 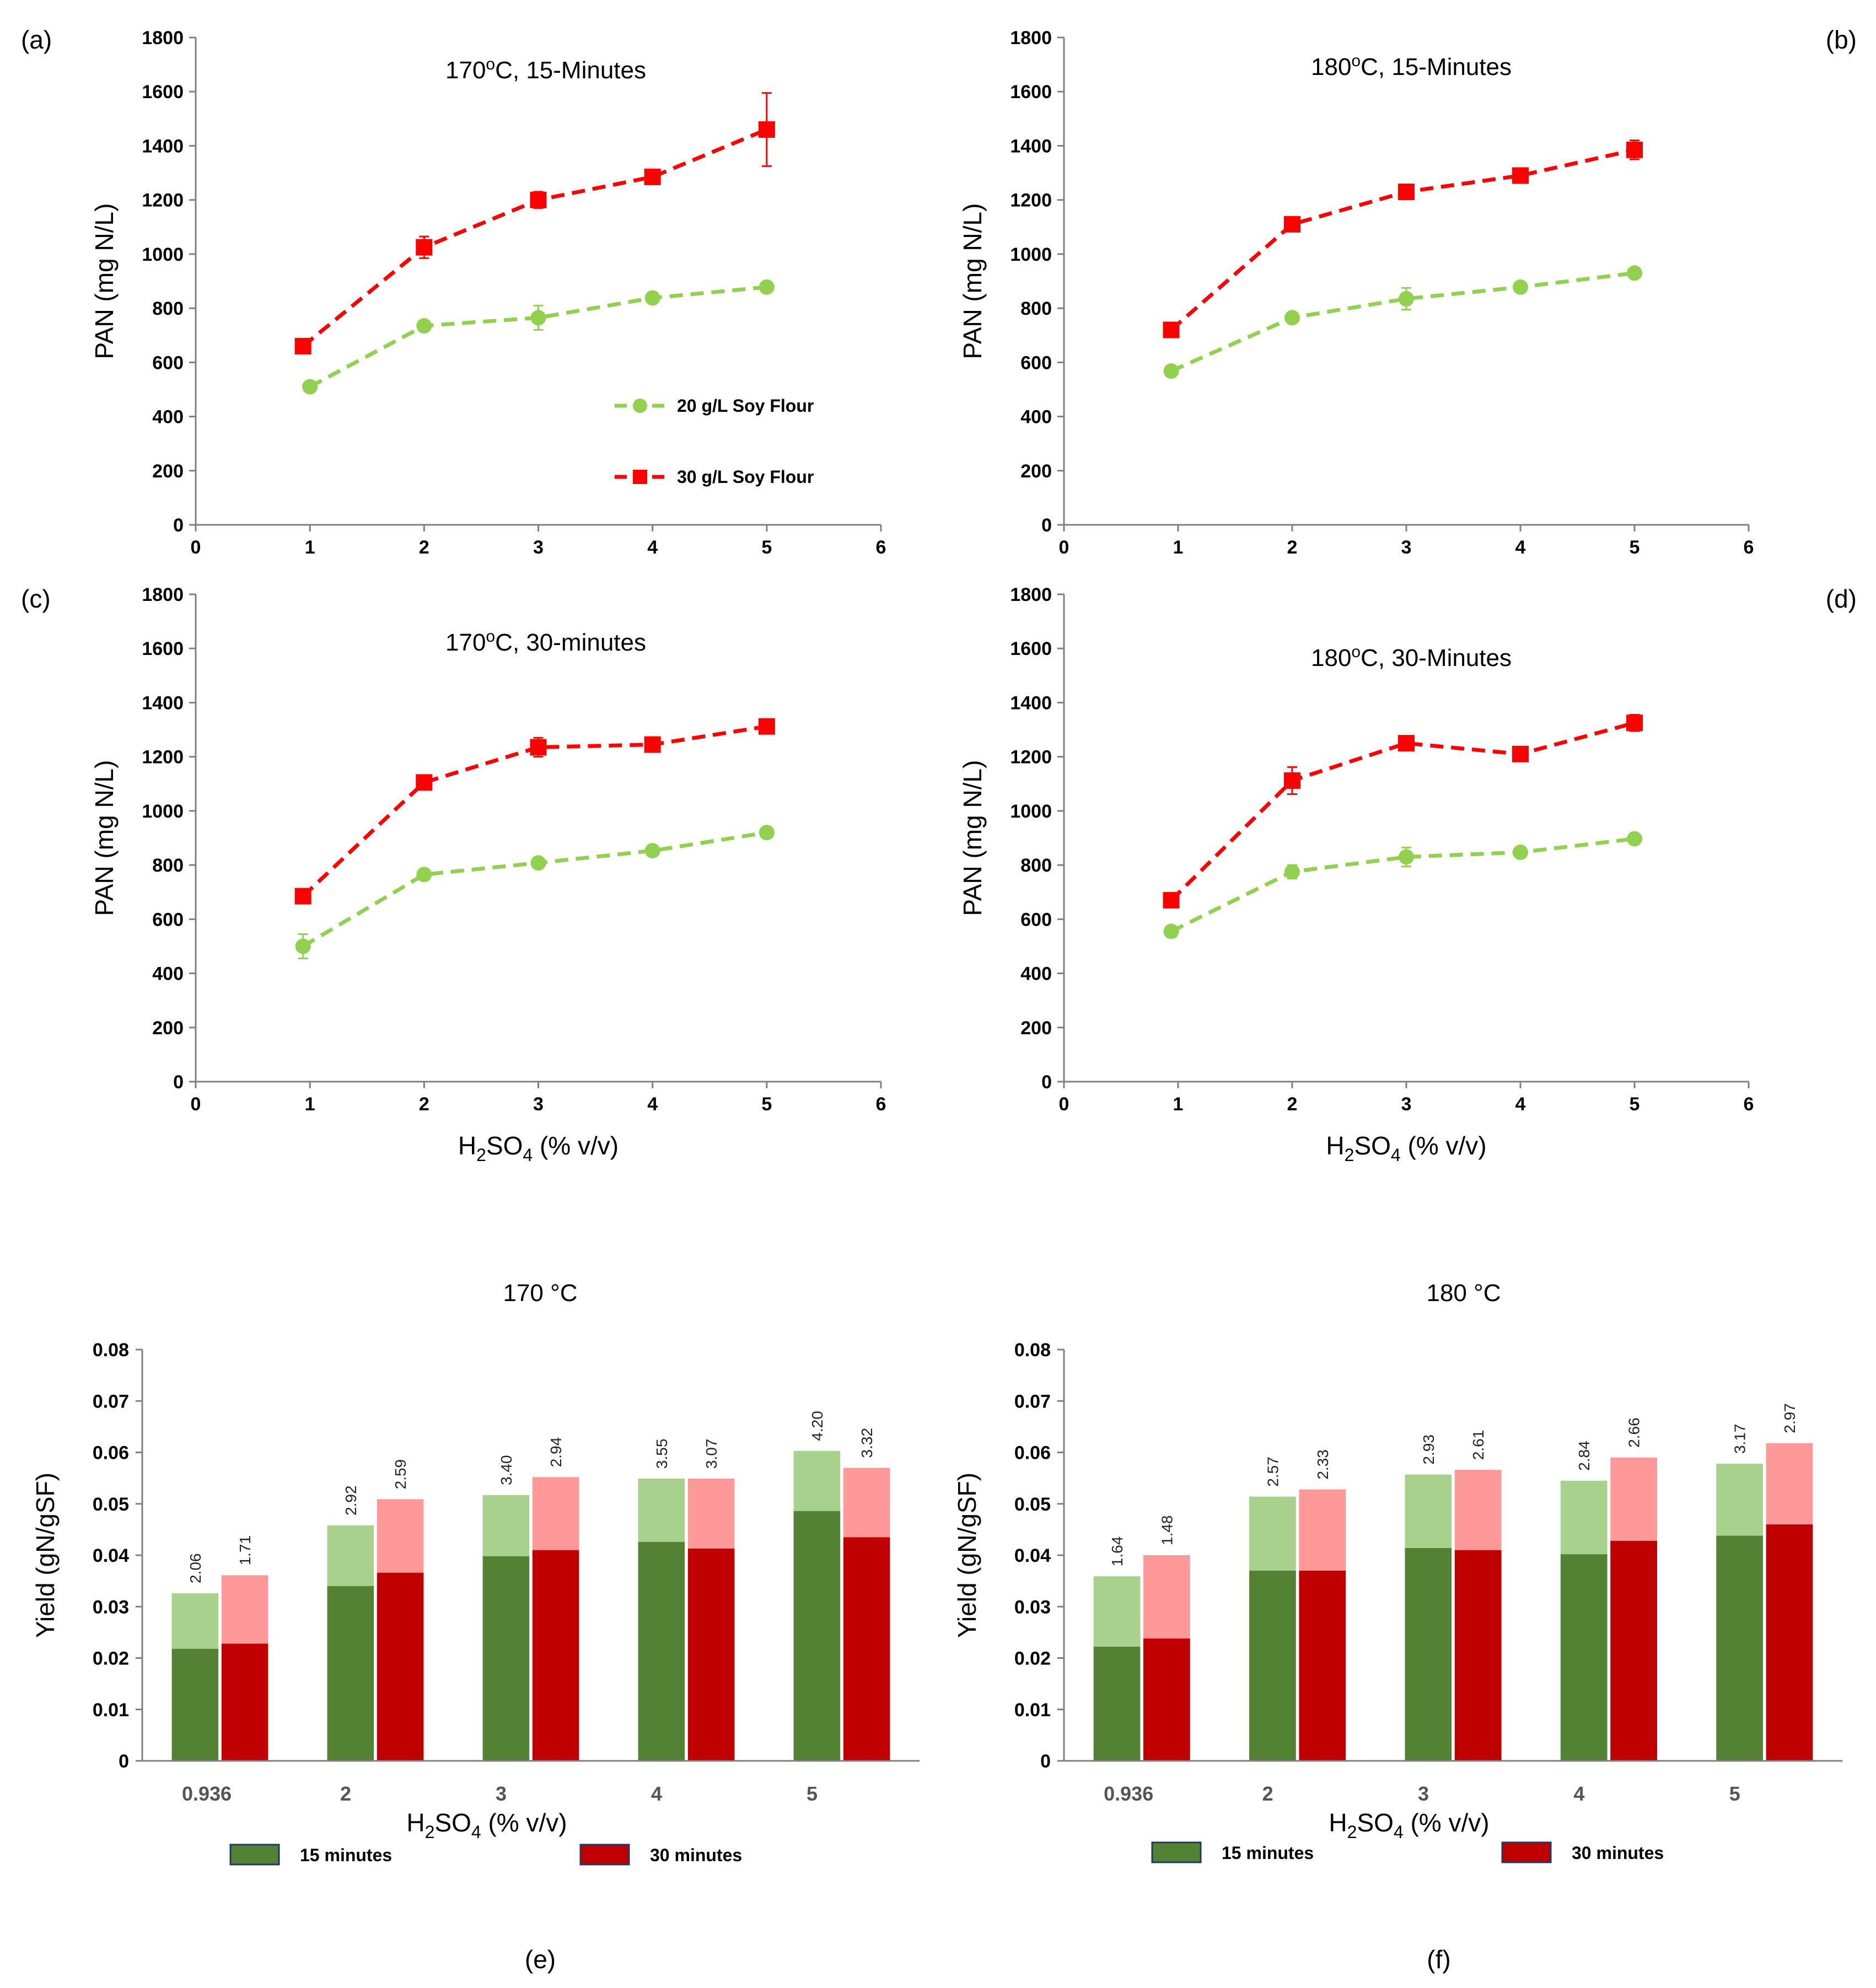 I want to click on y-tick-label: 1200, so click(x=163, y=200).